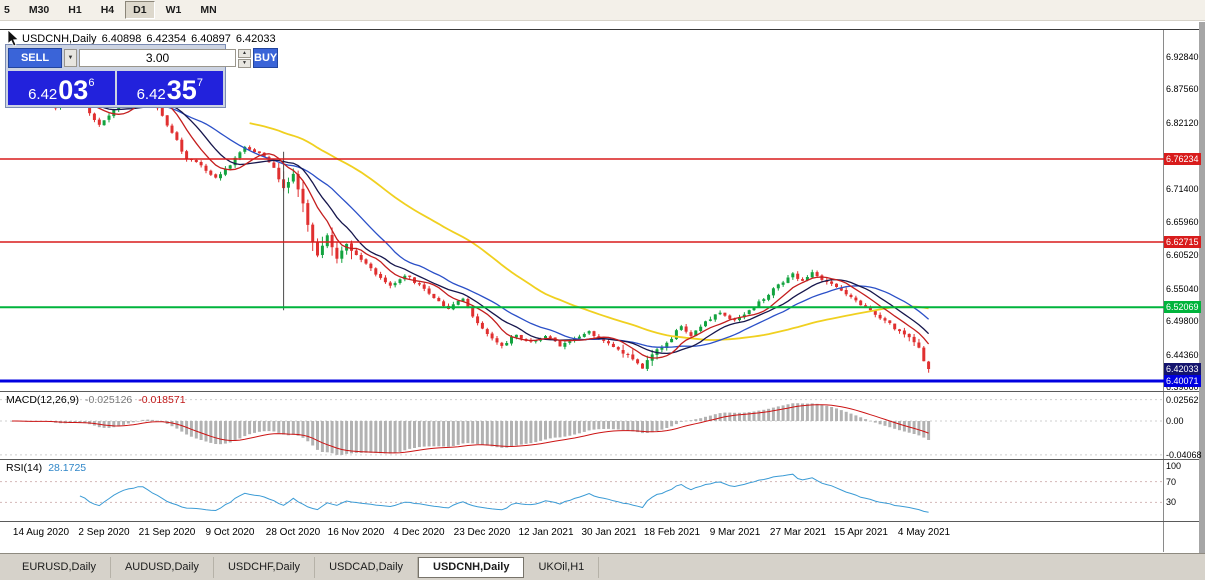  I want to click on rsi-title: RSI(14), so click(24, 468).